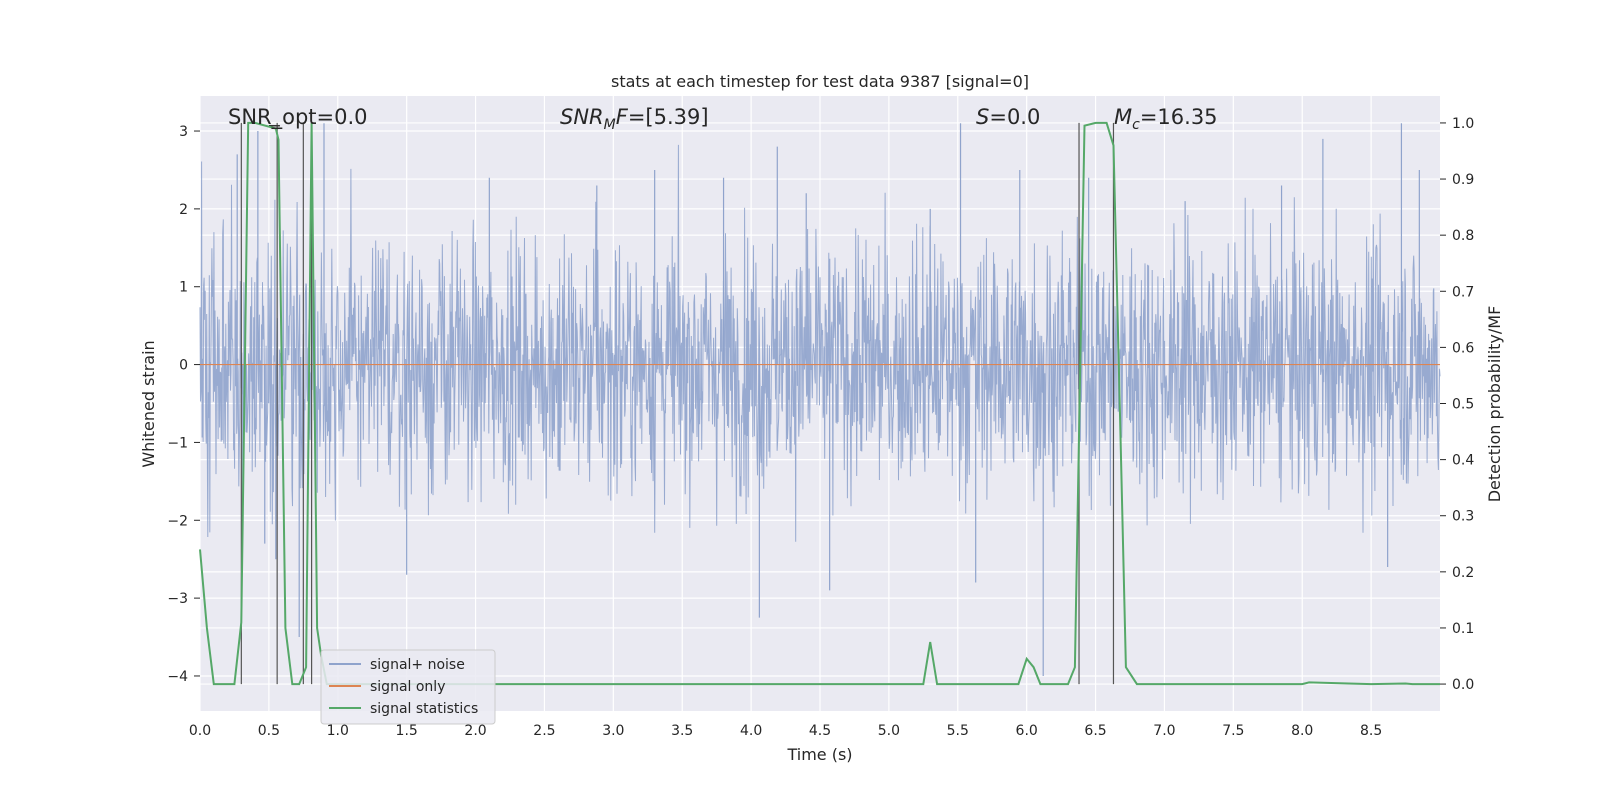 The image size is (1600, 800). I want to click on y-tick-label: 3, so click(183, 132).